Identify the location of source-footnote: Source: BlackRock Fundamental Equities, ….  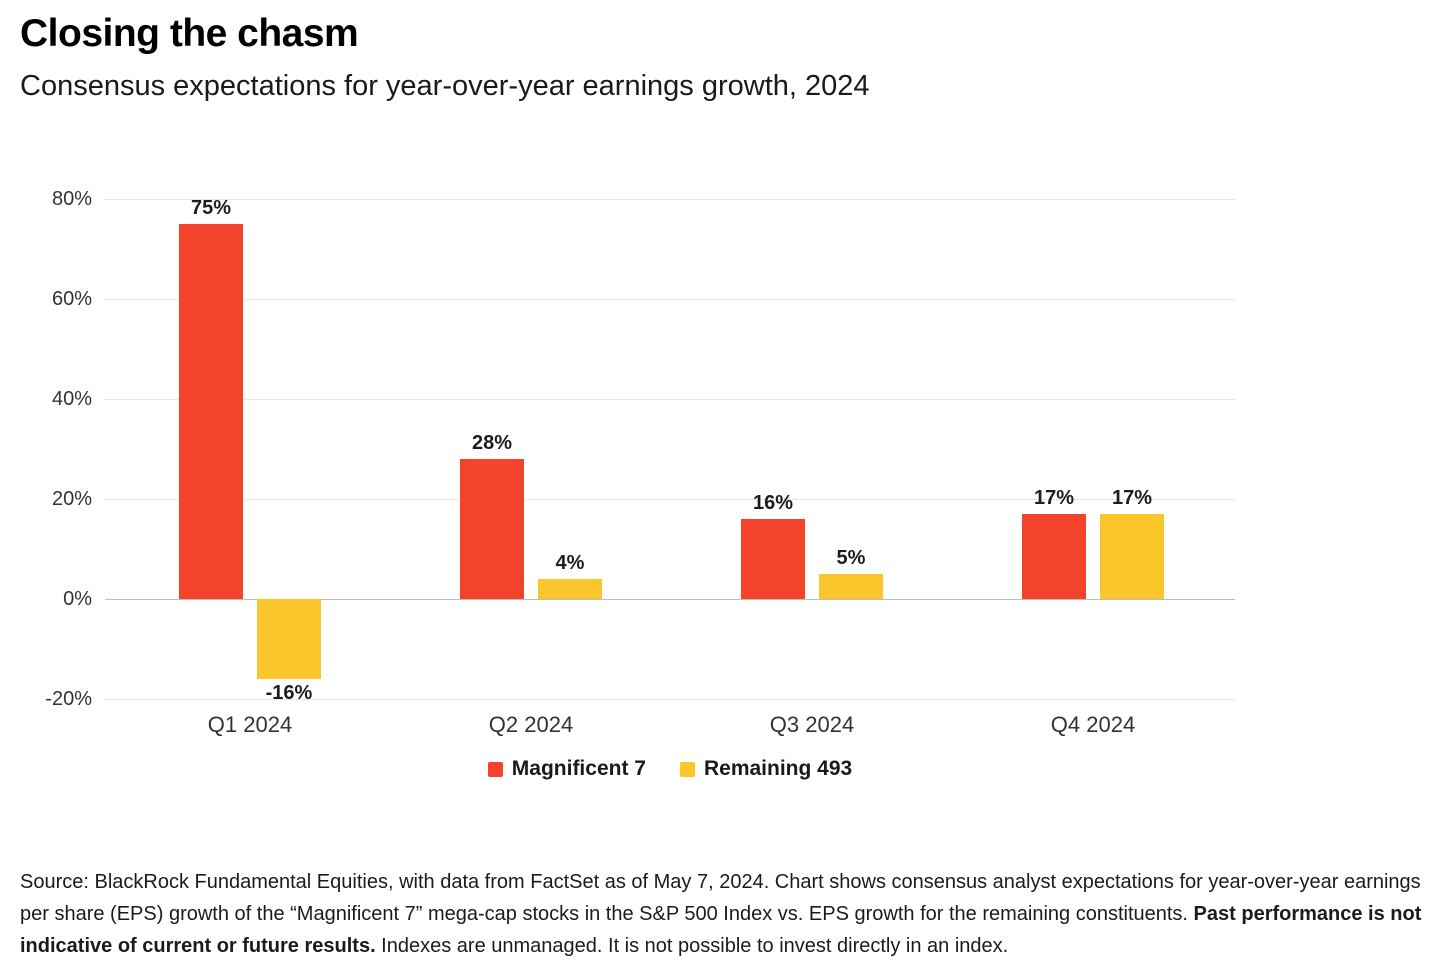
(722, 914).